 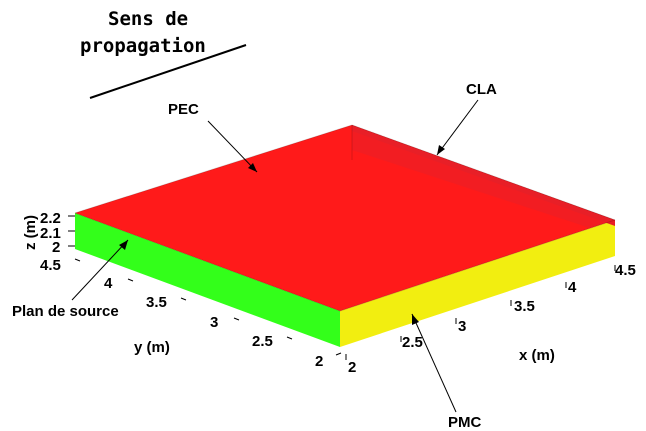 What do you see at coordinates (319, 361) in the screenshot?
I see `y-tick-label: 2` at bounding box center [319, 361].